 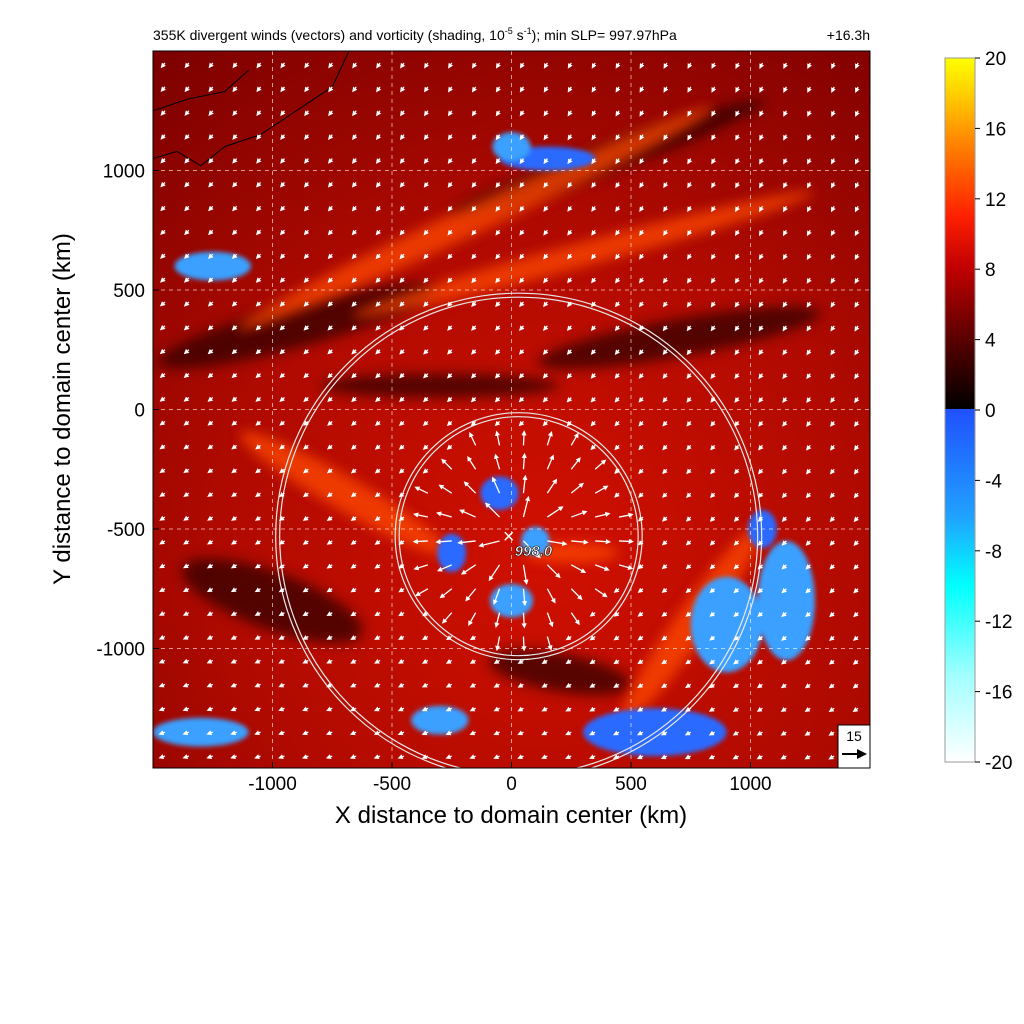 I want to click on x-axis: -1000 -500 0 500 1000, so click(x=510, y=778).